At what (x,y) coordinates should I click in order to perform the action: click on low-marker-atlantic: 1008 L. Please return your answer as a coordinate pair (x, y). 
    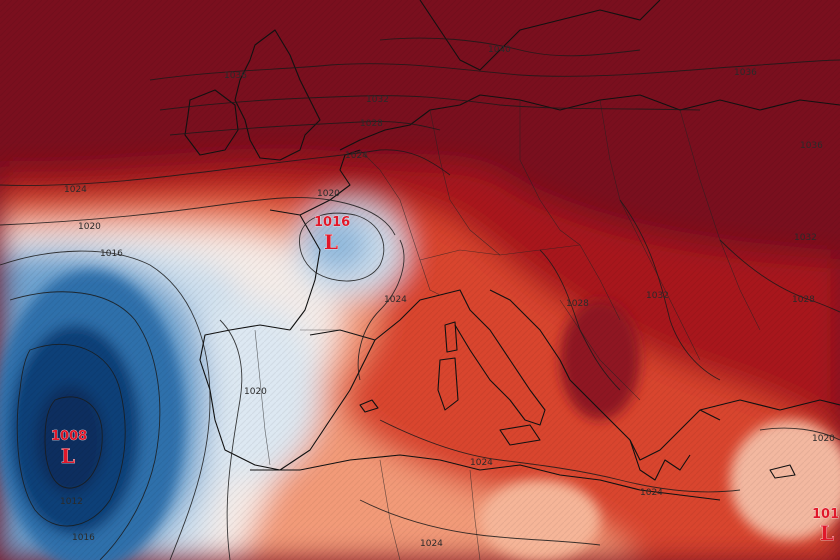
    Looking at the image, I should click on (69, 449).